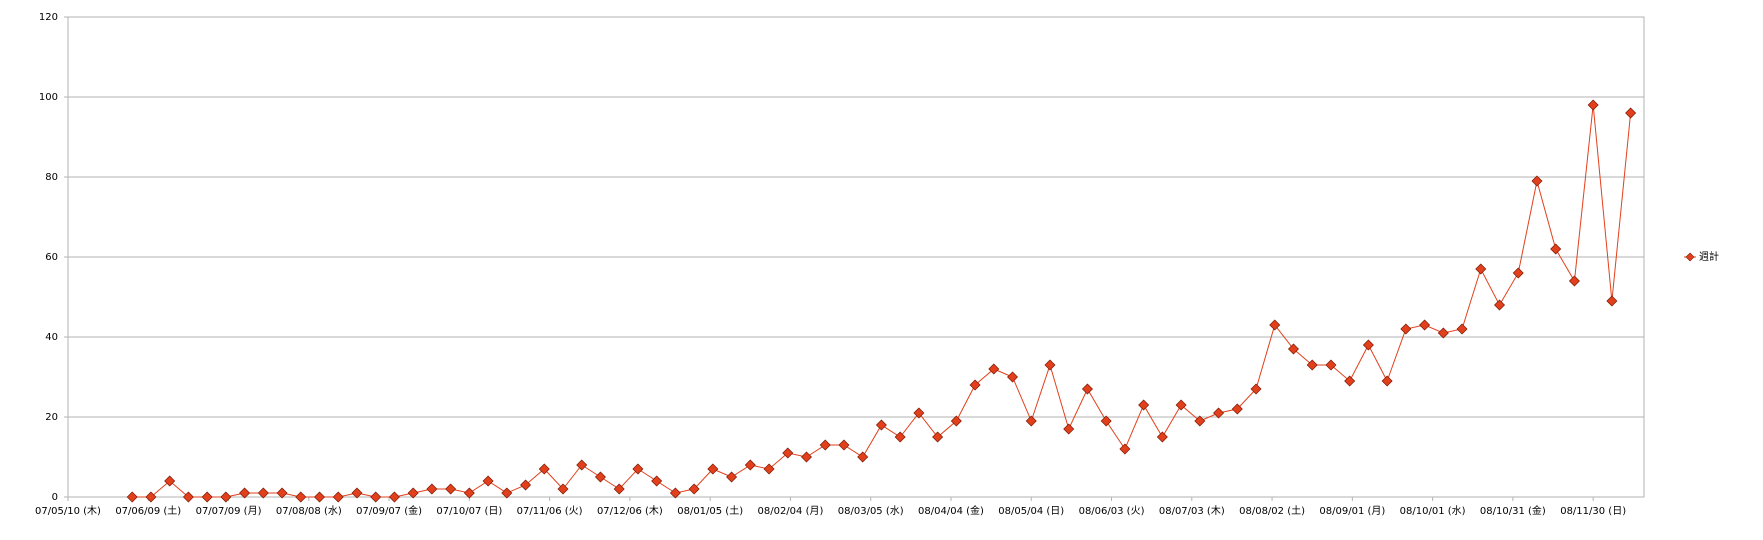  What do you see at coordinates (790, 511) in the screenshot?
I see `x-tick-label: 08/02/04 (月)` at bounding box center [790, 511].